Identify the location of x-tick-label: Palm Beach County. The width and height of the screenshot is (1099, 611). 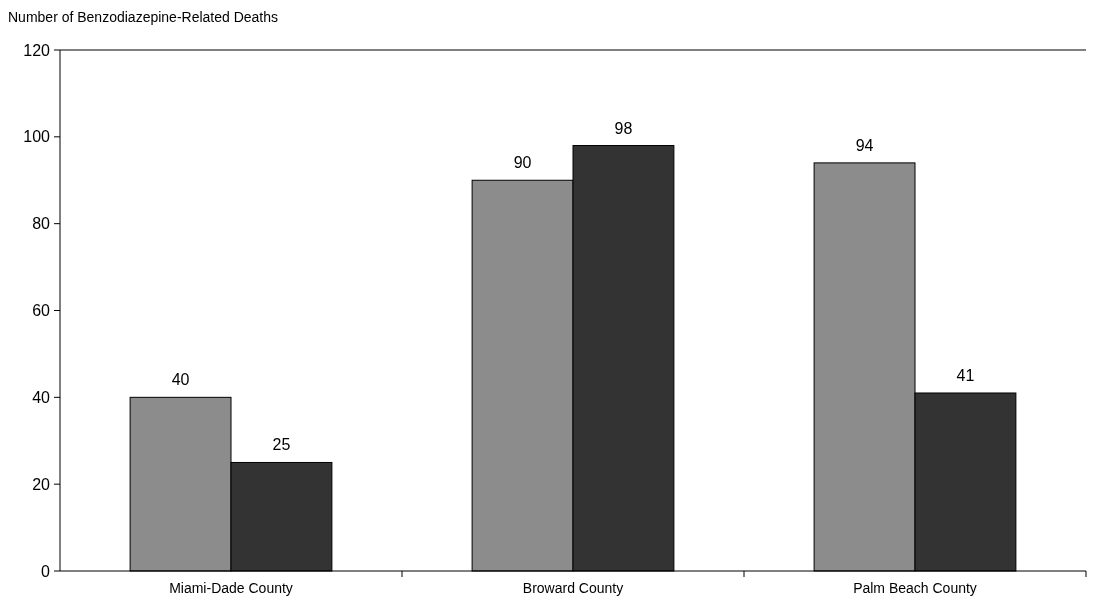
(915, 588).